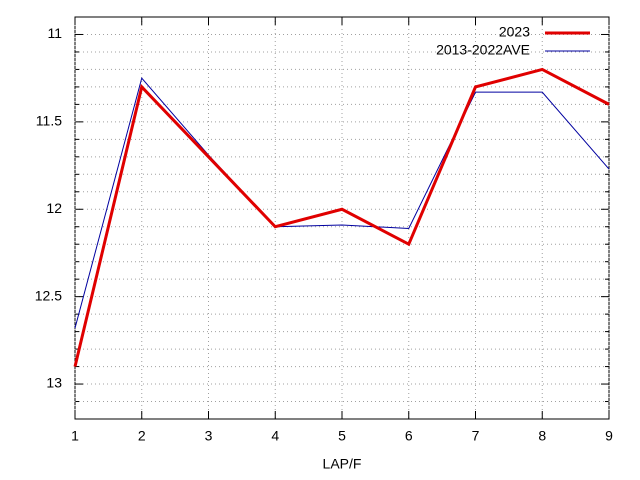 Image resolution: width=640 pixels, height=480 pixels. What do you see at coordinates (409, 436) in the screenshot?
I see `x-tick-label: 6` at bounding box center [409, 436].